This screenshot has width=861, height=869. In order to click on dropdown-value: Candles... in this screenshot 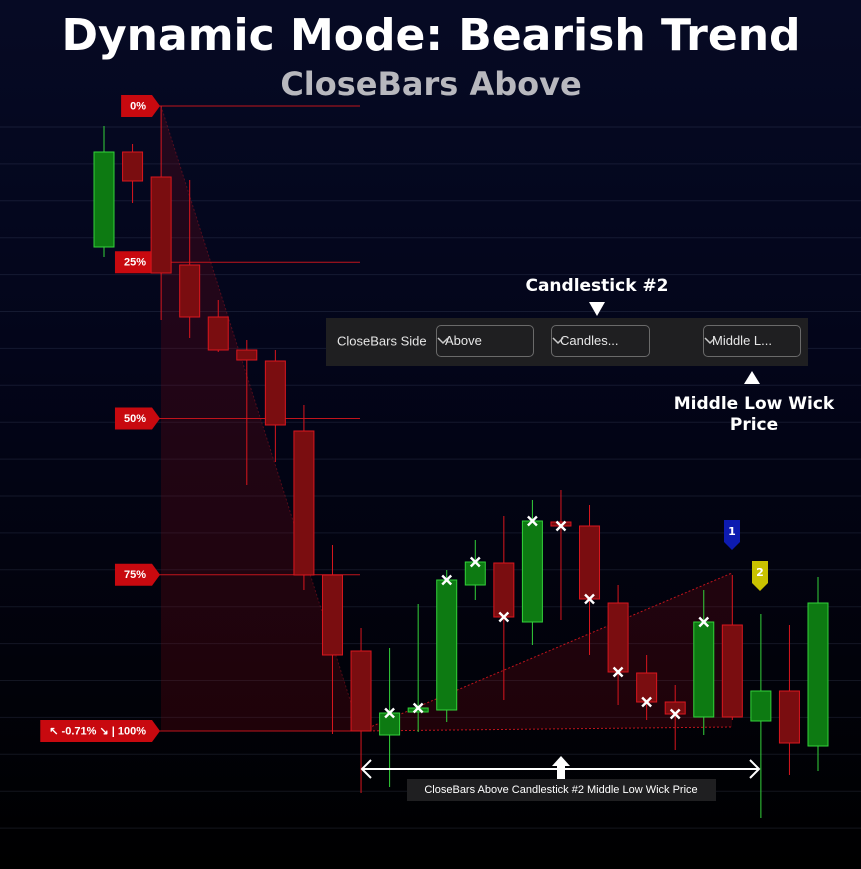, I will do `click(589, 340)`.